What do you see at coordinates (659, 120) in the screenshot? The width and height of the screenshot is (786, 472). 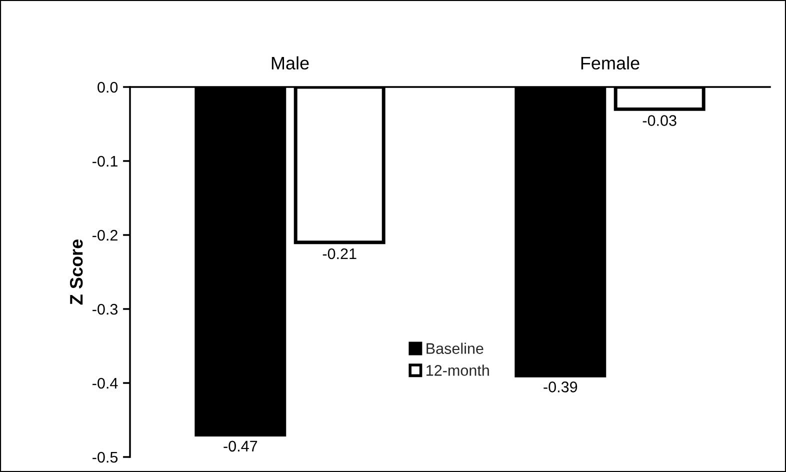 I see `data-label: -0.03` at bounding box center [659, 120].